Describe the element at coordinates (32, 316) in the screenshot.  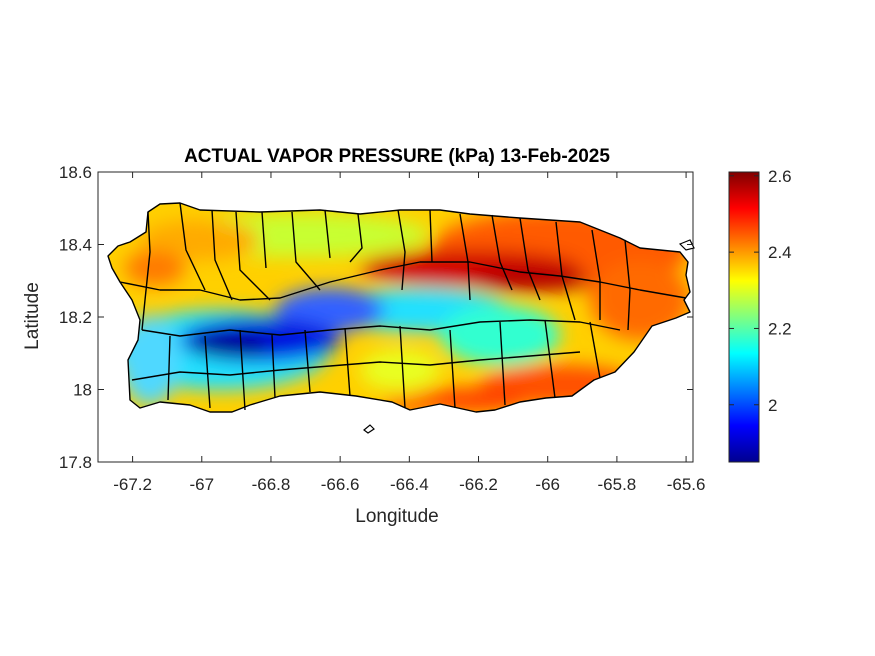
I see `y-axis-label: Latitude` at that location.